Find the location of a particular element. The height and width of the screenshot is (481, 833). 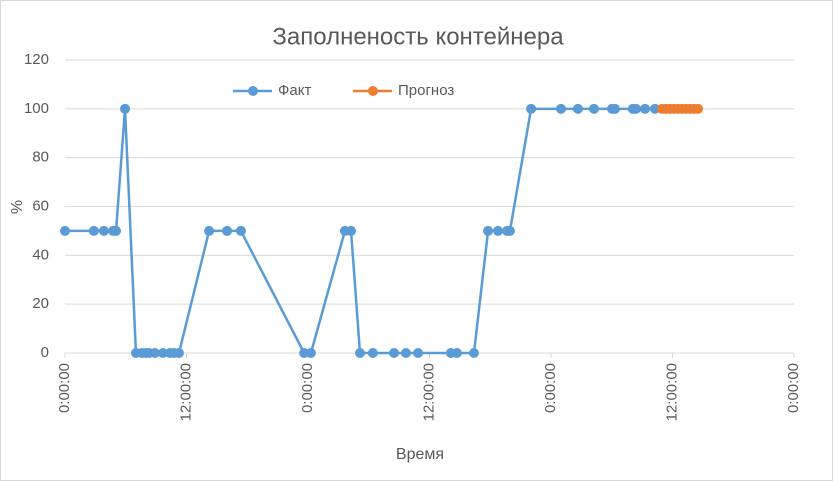

chart-title: Заполненость контейнера is located at coordinates (418, 36).